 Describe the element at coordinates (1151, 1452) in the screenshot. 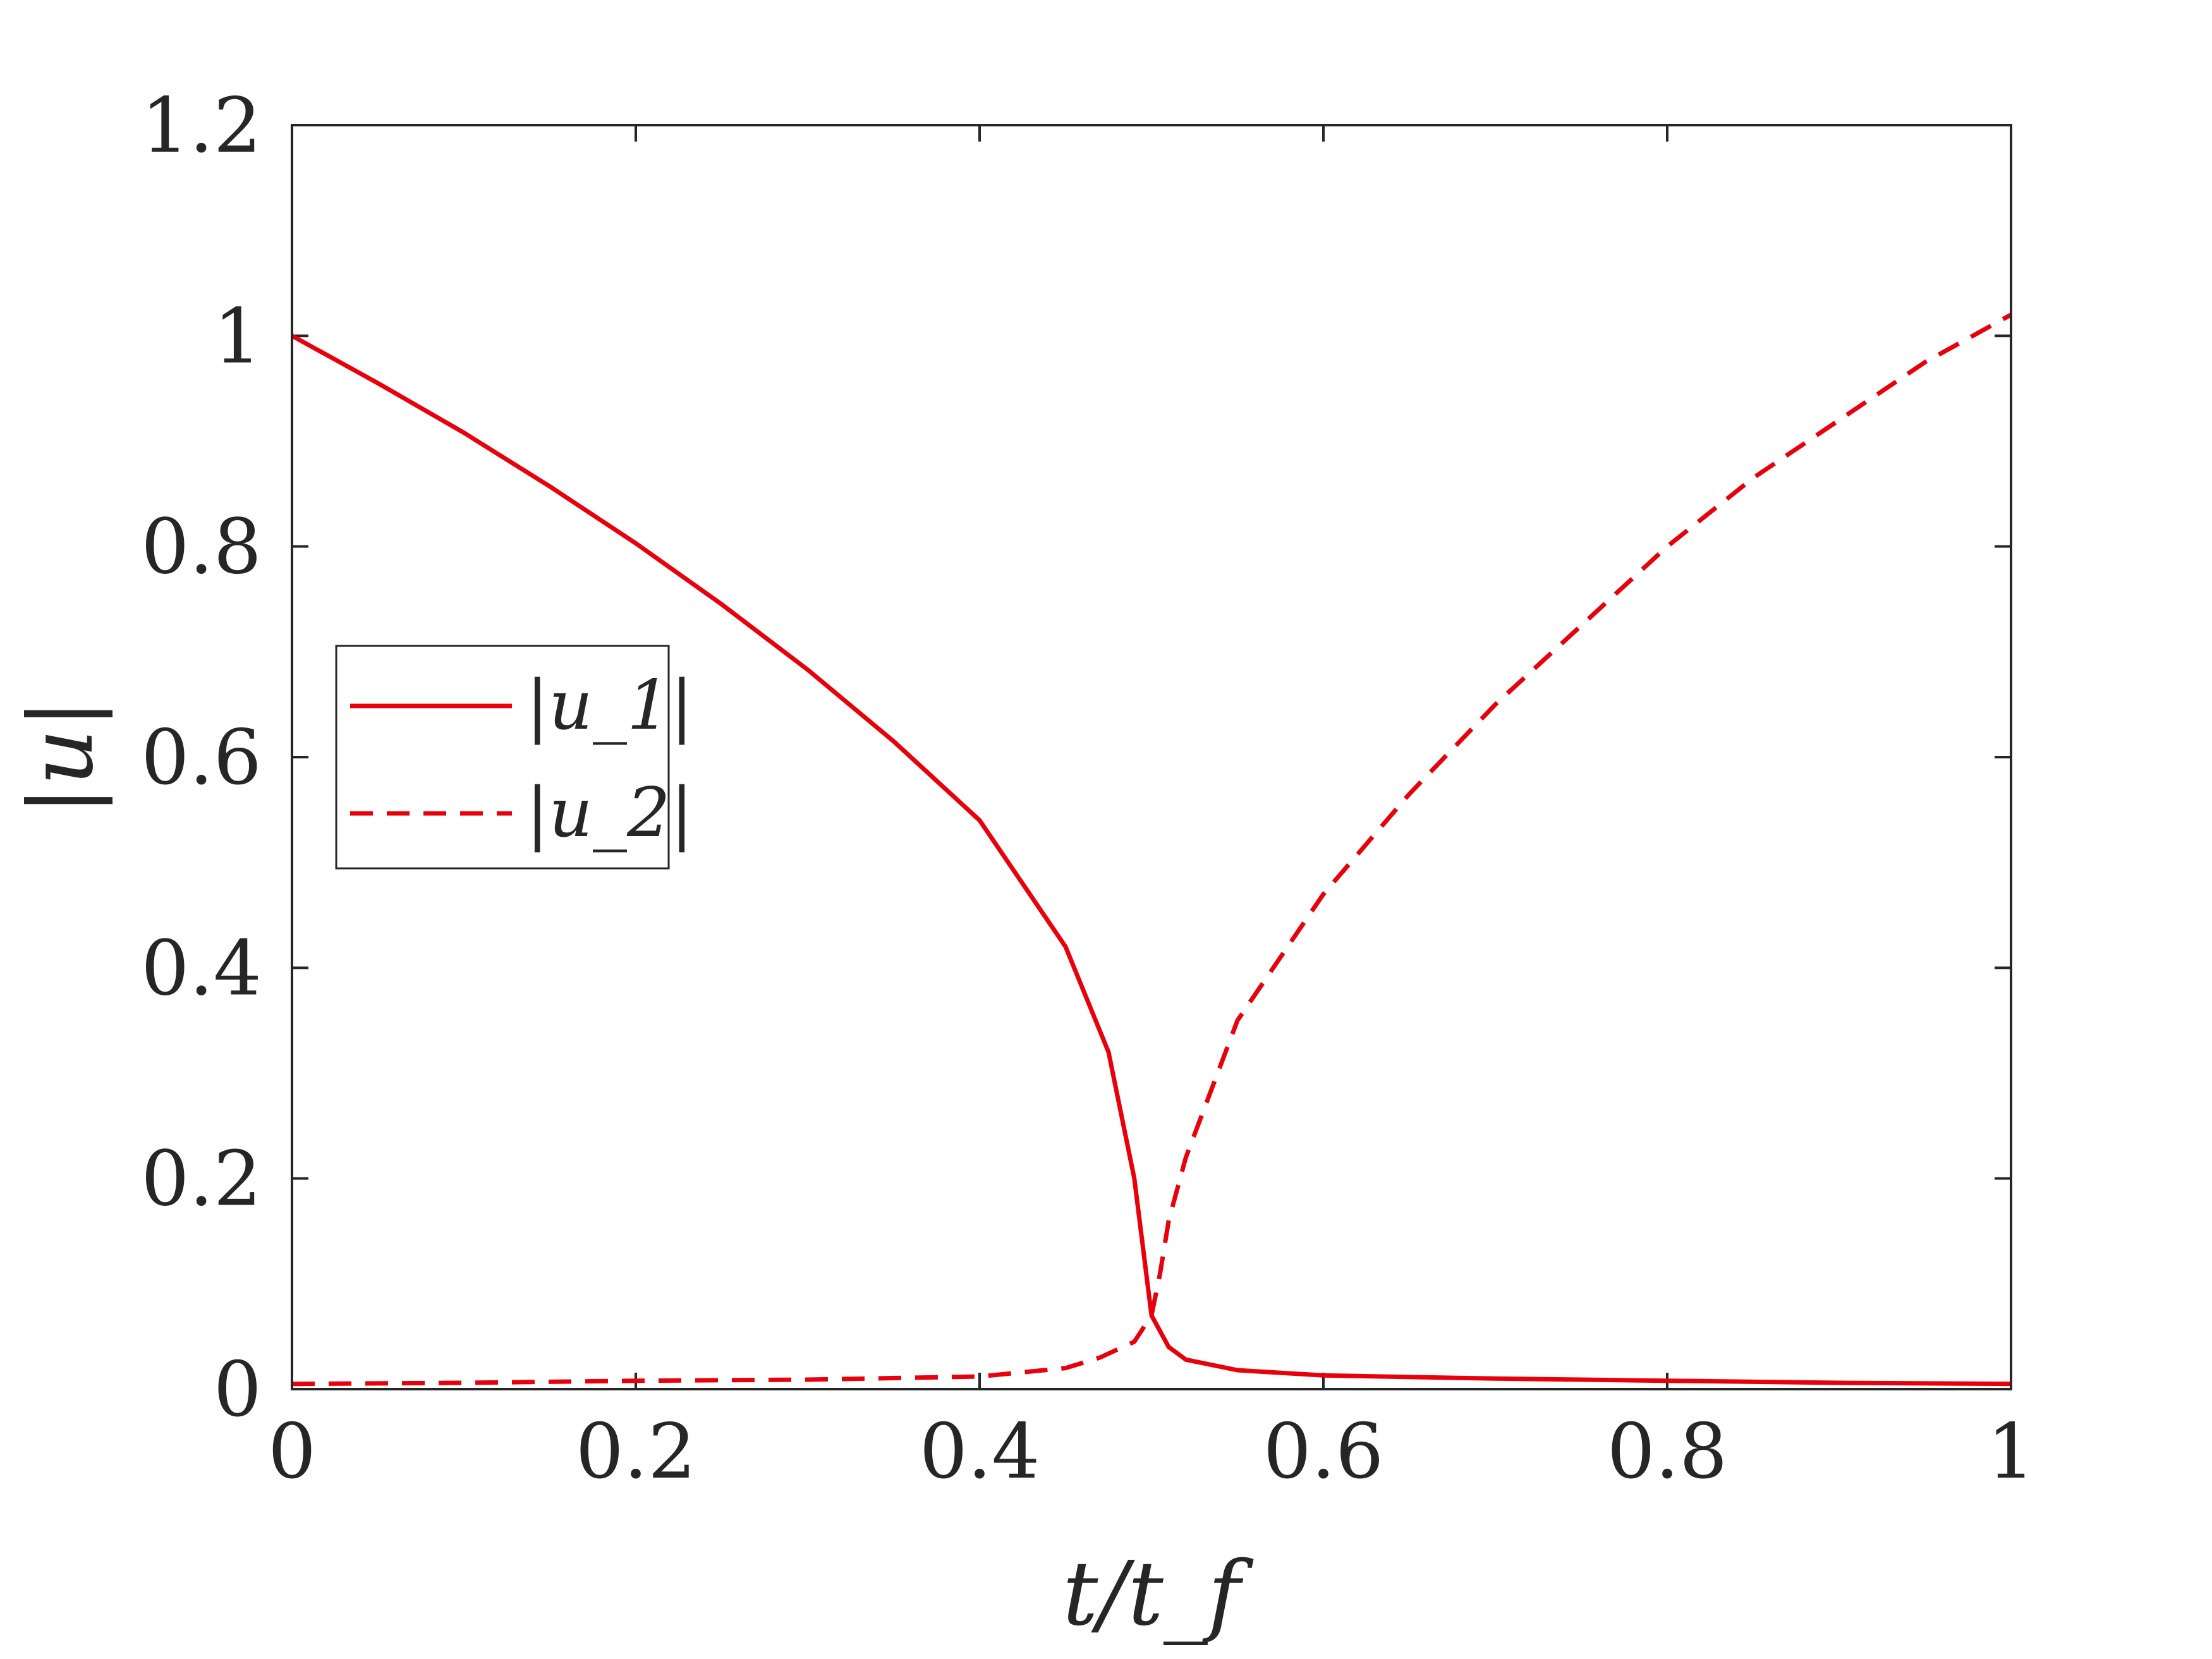

I see `x-tick-labels: 0 0.2 0.4 0.6 0.8 1` at that location.